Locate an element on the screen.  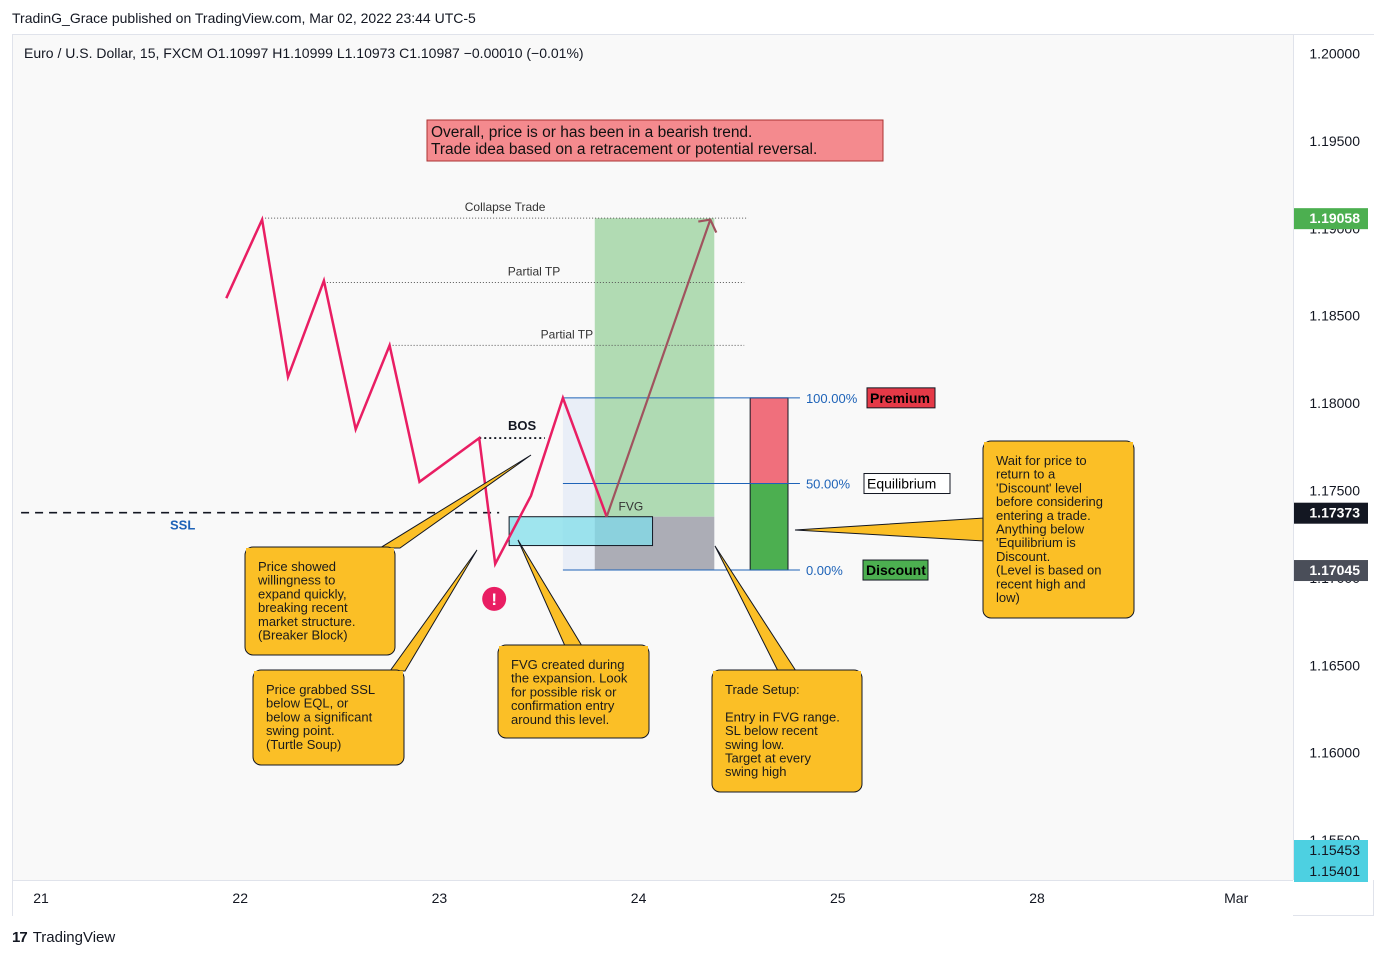
callout-line: entering a trade. is located at coordinates (1043, 515).